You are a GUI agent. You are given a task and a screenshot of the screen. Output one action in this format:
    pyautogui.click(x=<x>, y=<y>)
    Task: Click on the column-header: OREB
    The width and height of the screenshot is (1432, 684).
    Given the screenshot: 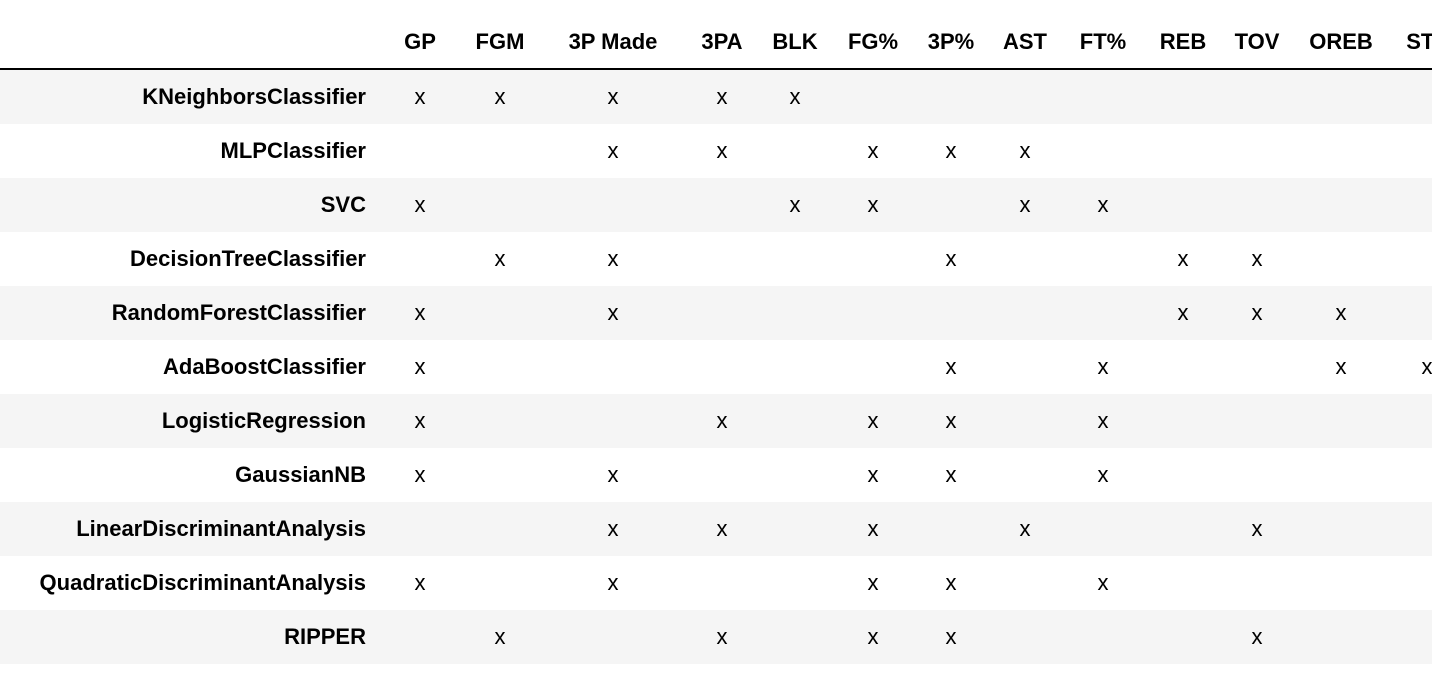 What is the action you would take?
    pyautogui.click(x=1341, y=43)
    